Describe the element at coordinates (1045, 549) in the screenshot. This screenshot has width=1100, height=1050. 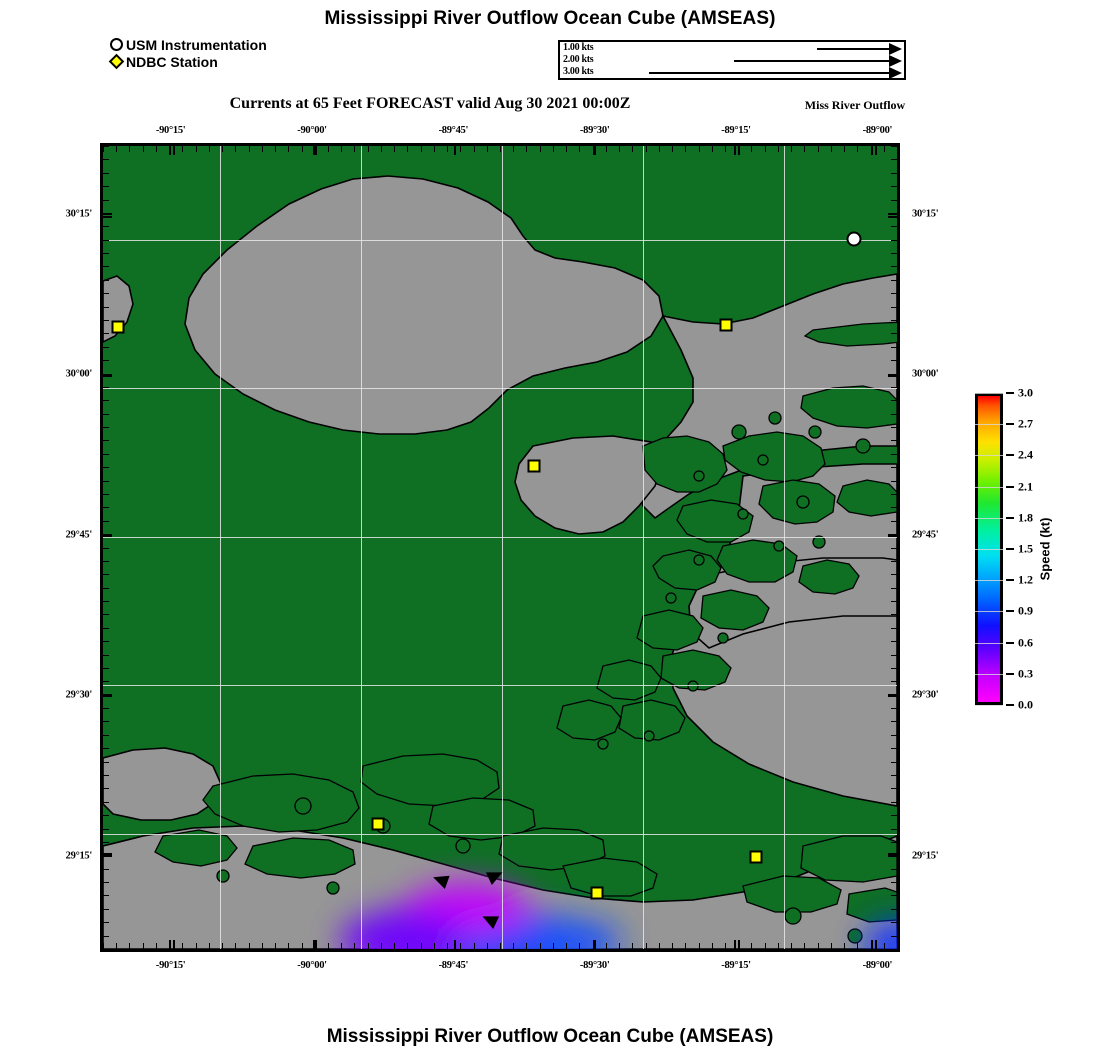
I see `colorbar-title: Speed (kt)` at that location.